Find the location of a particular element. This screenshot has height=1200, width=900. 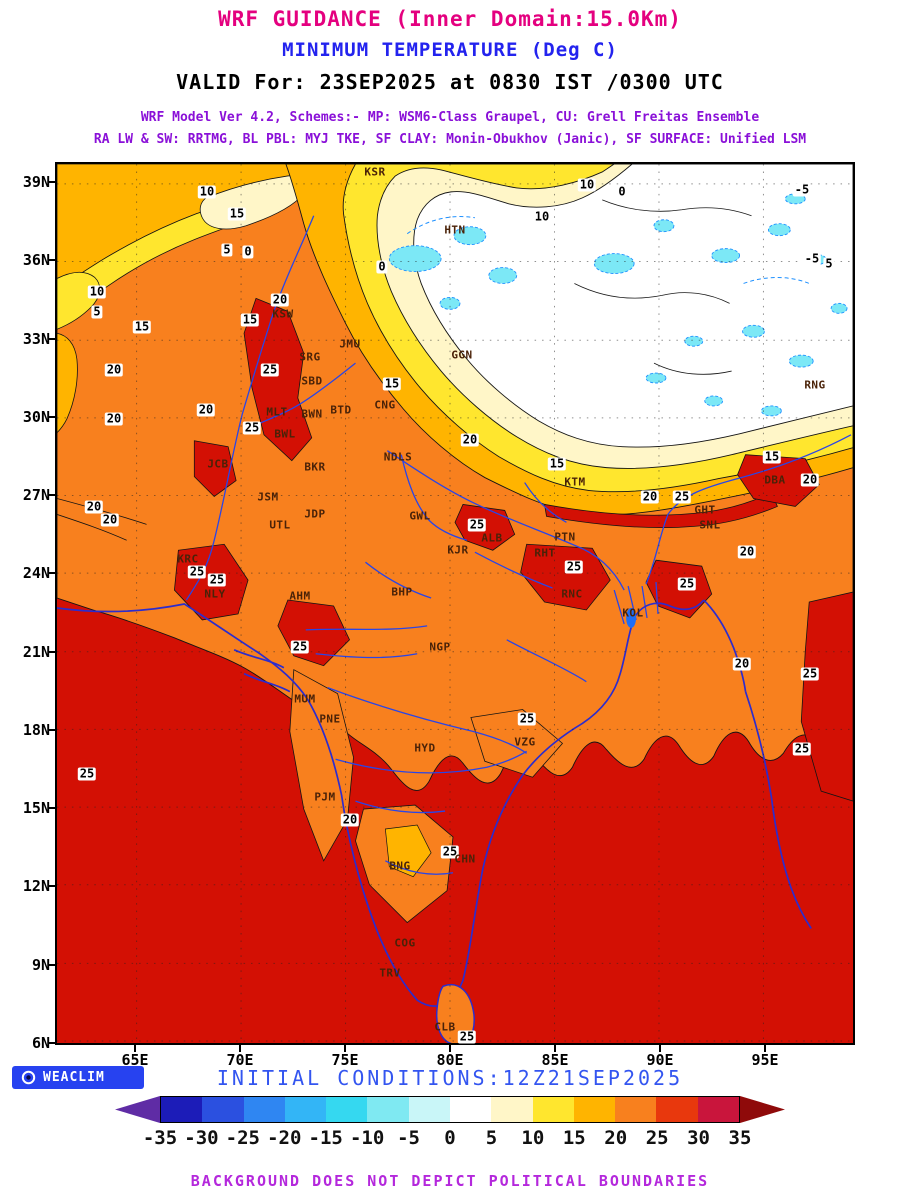

lat-tick-36N: 36N is located at coordinates (36, 260).